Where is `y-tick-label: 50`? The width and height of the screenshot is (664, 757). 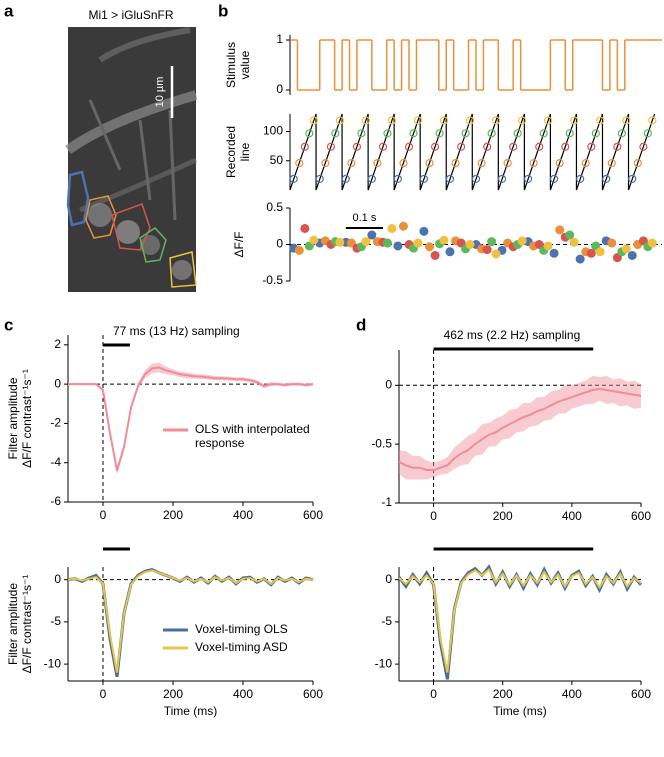 y-tick-label: 50 is located at coordinates (277, 160).